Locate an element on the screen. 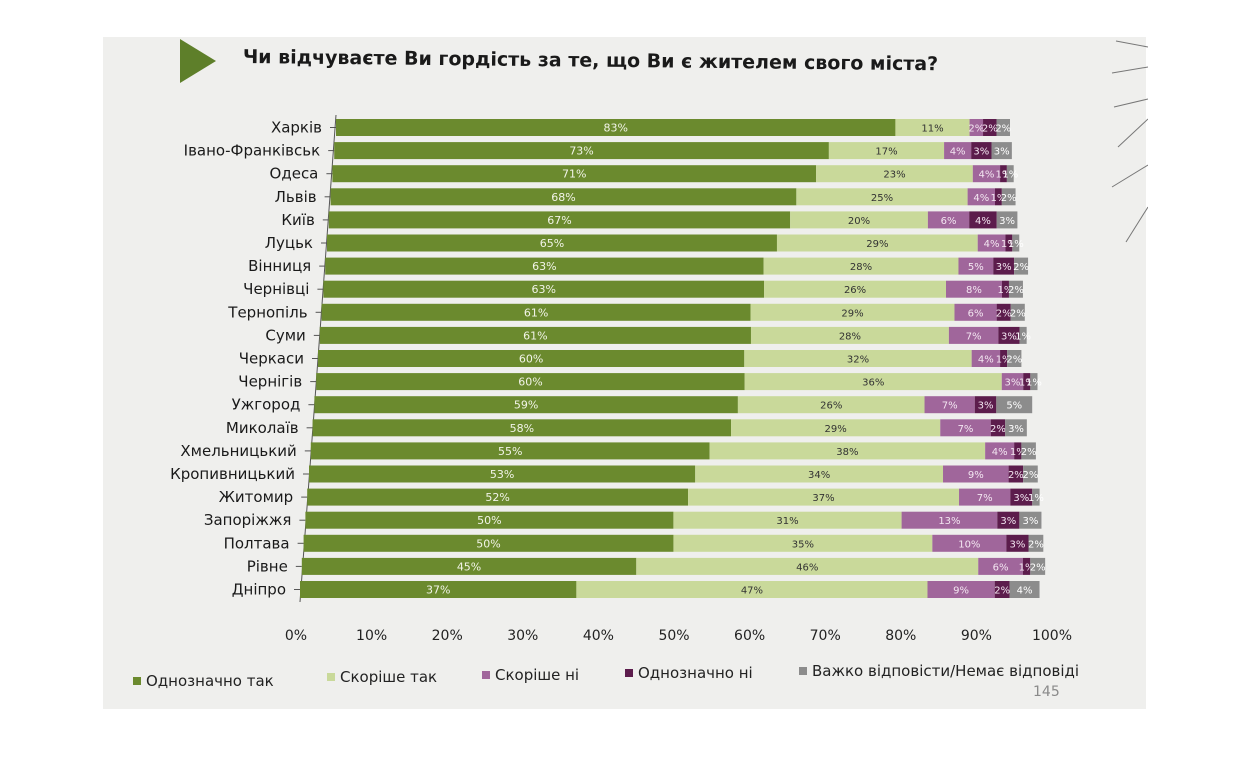  legend-label: Скоріше так is located at coordinates (389, 677).